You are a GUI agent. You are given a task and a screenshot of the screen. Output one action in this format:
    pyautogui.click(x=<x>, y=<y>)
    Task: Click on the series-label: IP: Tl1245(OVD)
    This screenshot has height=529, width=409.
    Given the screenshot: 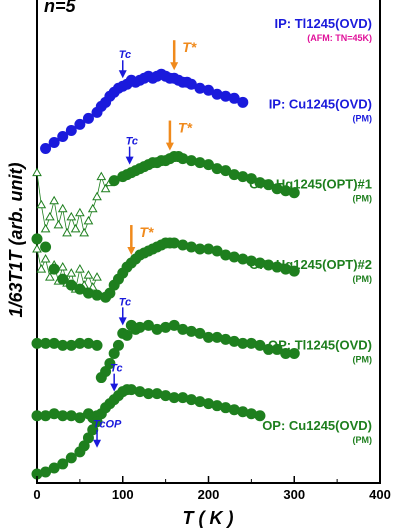 What is the action you would take?
    pyautogui.click(x=323, y=23)
    